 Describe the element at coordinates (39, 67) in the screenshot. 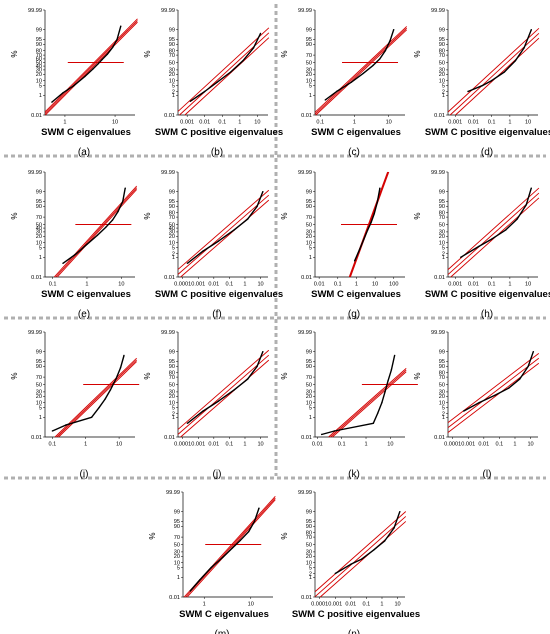

I see `y-tick-label: 40` at that location.